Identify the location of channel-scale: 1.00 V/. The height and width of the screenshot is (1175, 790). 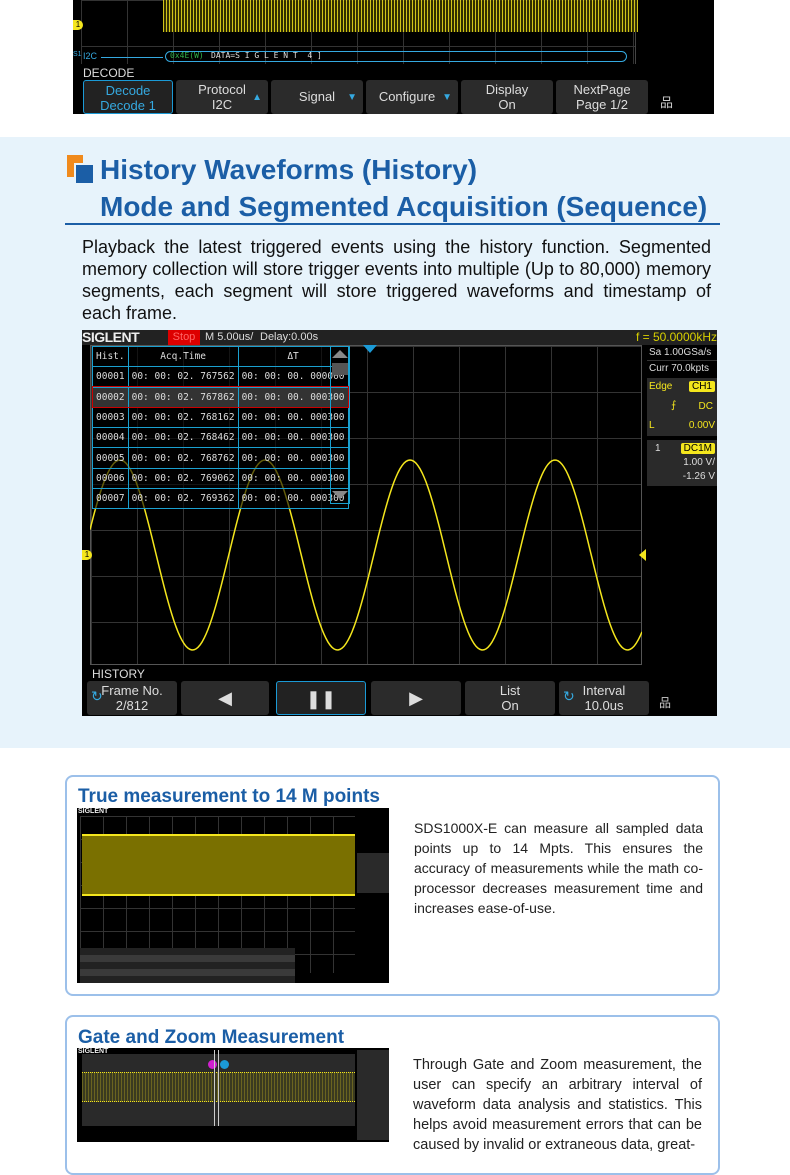
(699, 462).